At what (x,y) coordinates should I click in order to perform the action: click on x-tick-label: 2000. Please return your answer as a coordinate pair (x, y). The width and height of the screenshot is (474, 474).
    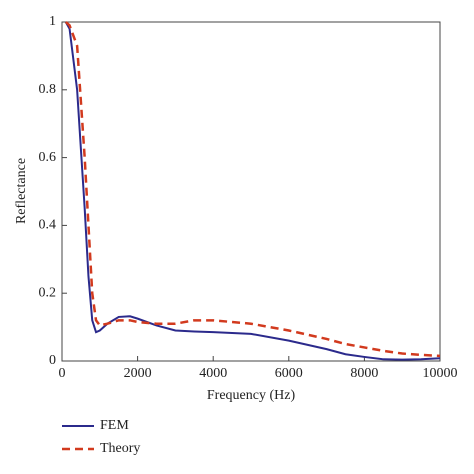
    Looking at the image, I should click on (138, 373).